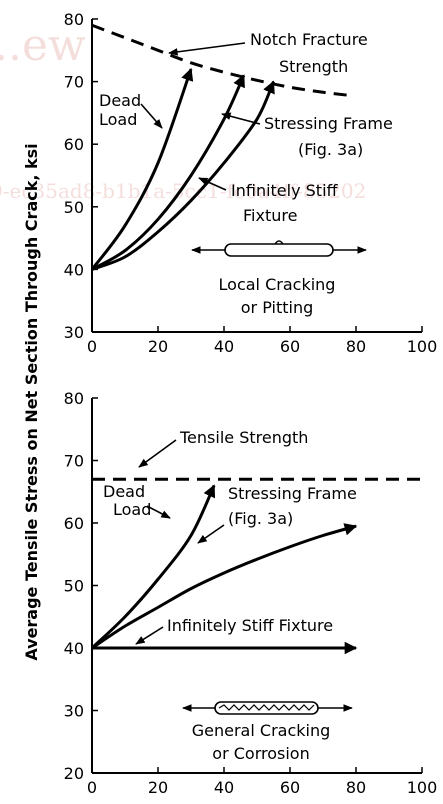  I want to click on tensile-strength-label: Tensile Strength, so click(243, 437).